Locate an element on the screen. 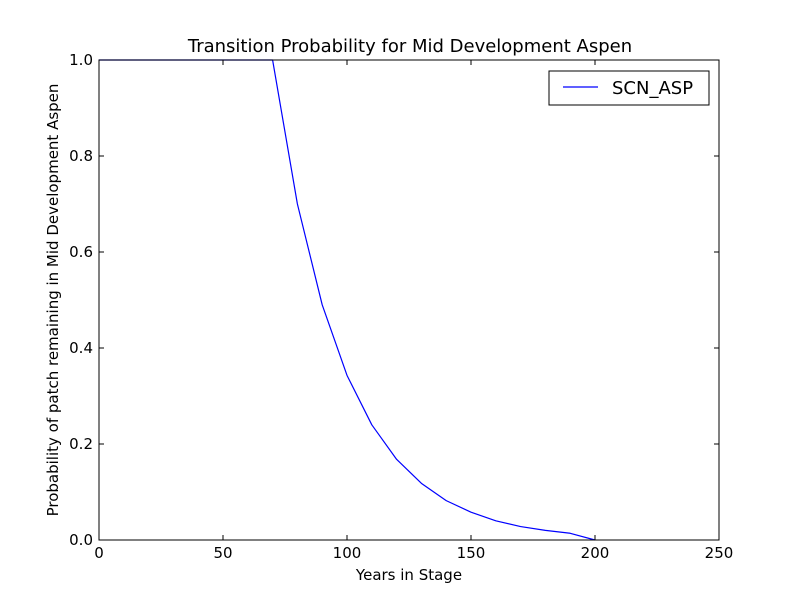 This screenshot has width=800, height=600. y-tick-label: 1.0 is located at coordinates (81, 60).